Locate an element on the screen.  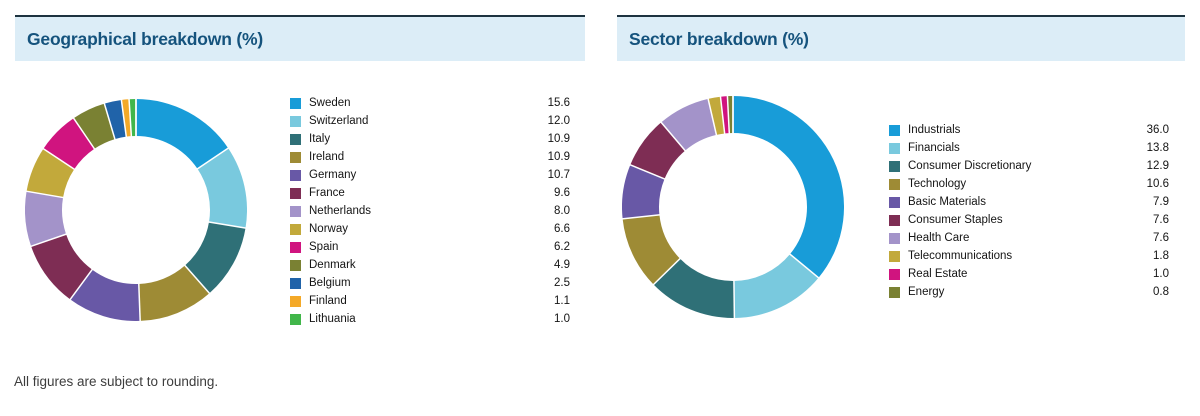
rounding-footnote: All figures are subject to rounding. is located at coordinates (116, 381).